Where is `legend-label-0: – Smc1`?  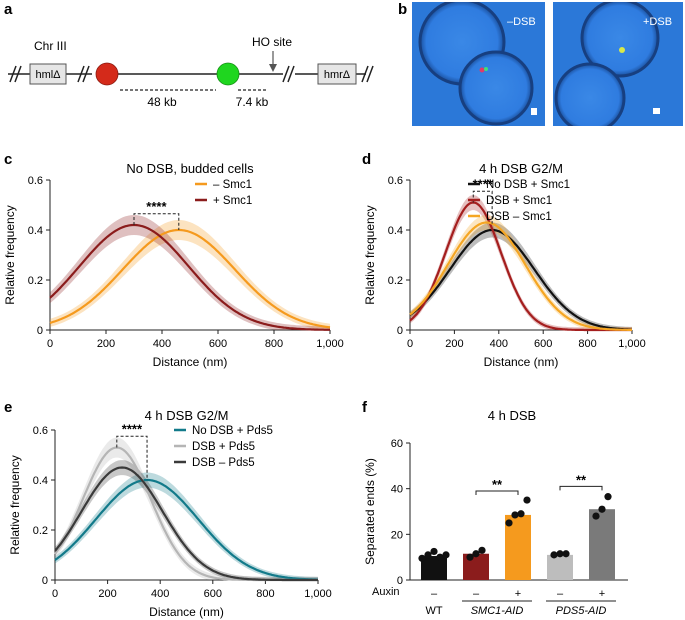
legend-label-0: – Smc1 is located at coordinates (232, 185).